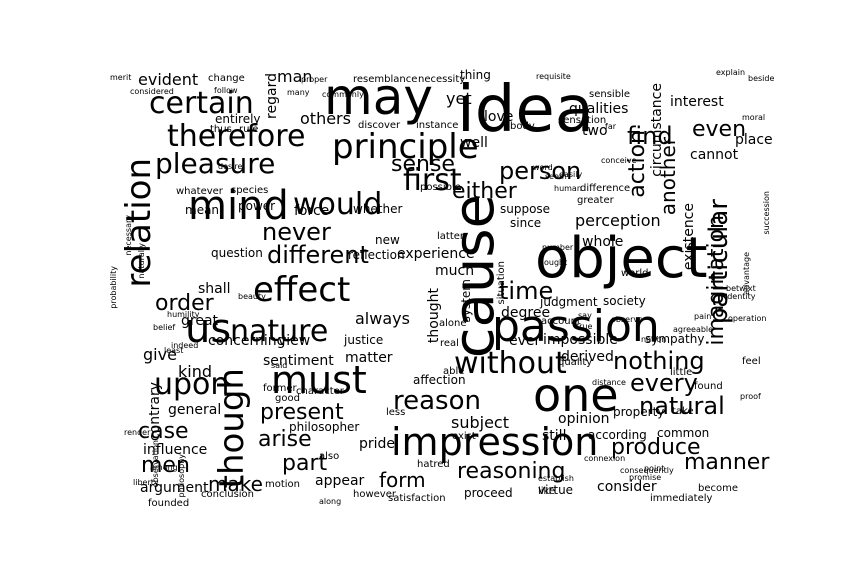 This screenshot has height=576, width=864. What do you see at coordinates (510, 363) in the screenshot?
I see `word-without: without` at bounding box center [510, 363].